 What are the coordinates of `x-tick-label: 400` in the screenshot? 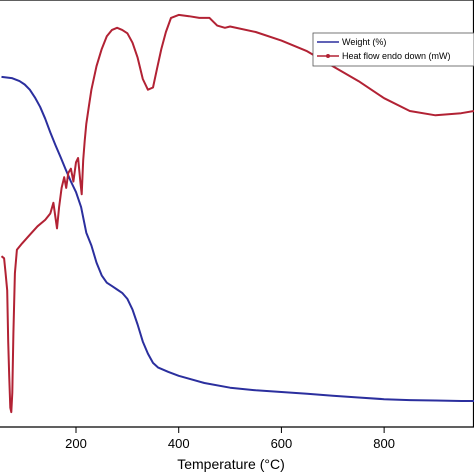 It's located at (179, 443).